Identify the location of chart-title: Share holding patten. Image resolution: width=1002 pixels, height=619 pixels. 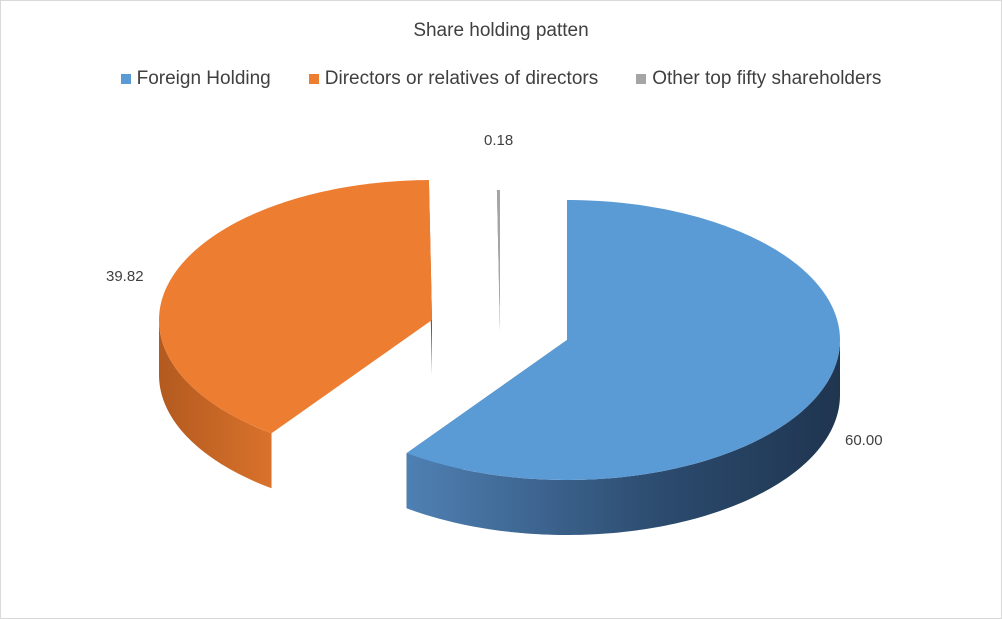
(501, 30).